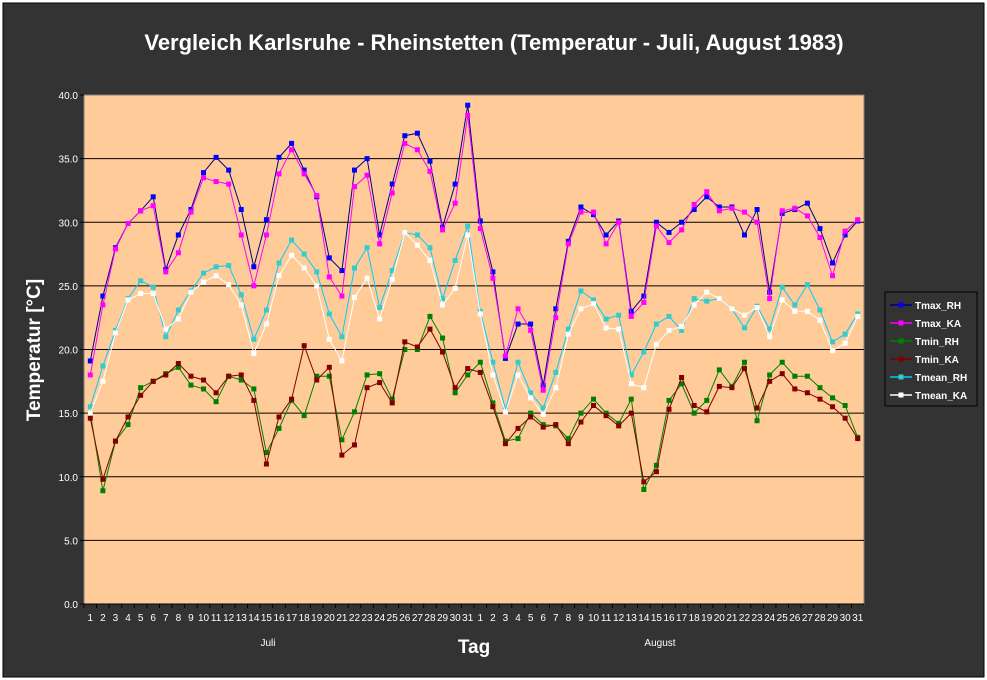 The width and height of the screenshot is (987, 680). What do you see at coordinates (418, 618) in the screenshot?
I see `x-tick-label: 27` at bounding box center [418, 618].